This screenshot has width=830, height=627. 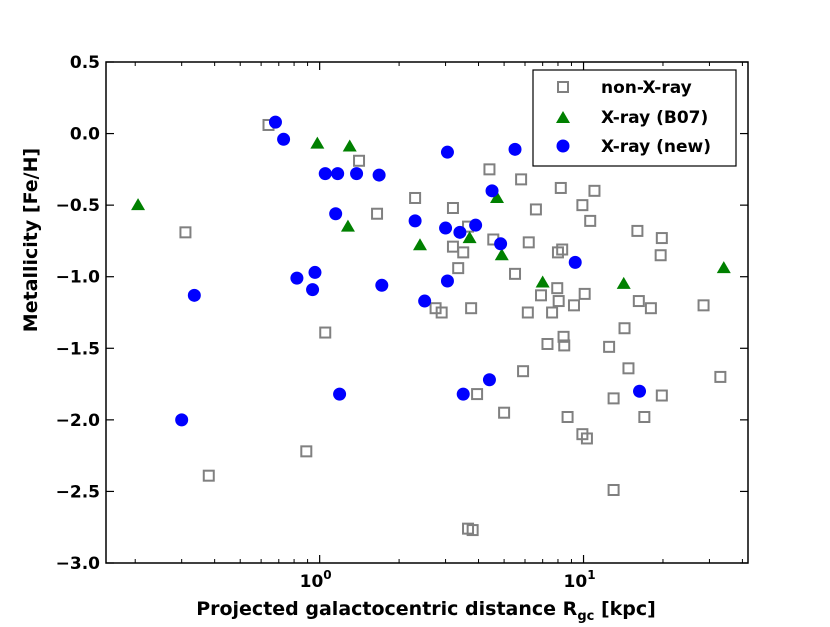 I want to click on y-axis-label: Metallicity [Fe/H], so click(x=31, y=240).